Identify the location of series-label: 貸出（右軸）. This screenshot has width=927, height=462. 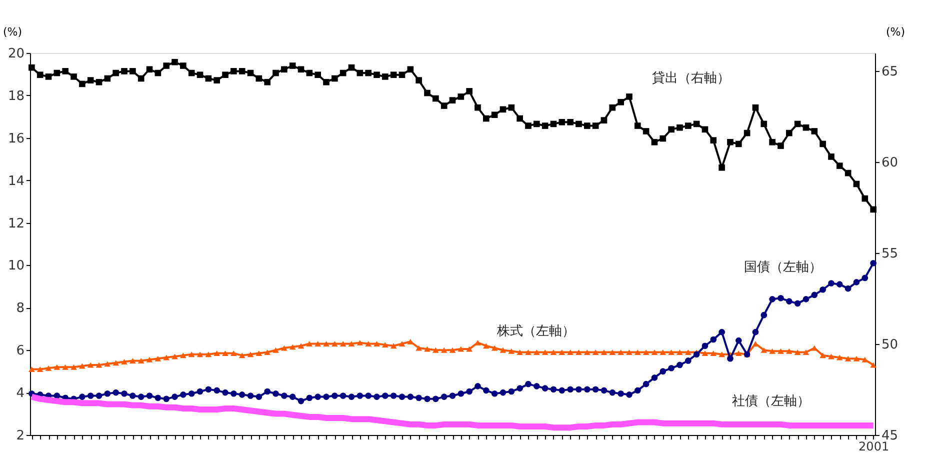
(691, 78).